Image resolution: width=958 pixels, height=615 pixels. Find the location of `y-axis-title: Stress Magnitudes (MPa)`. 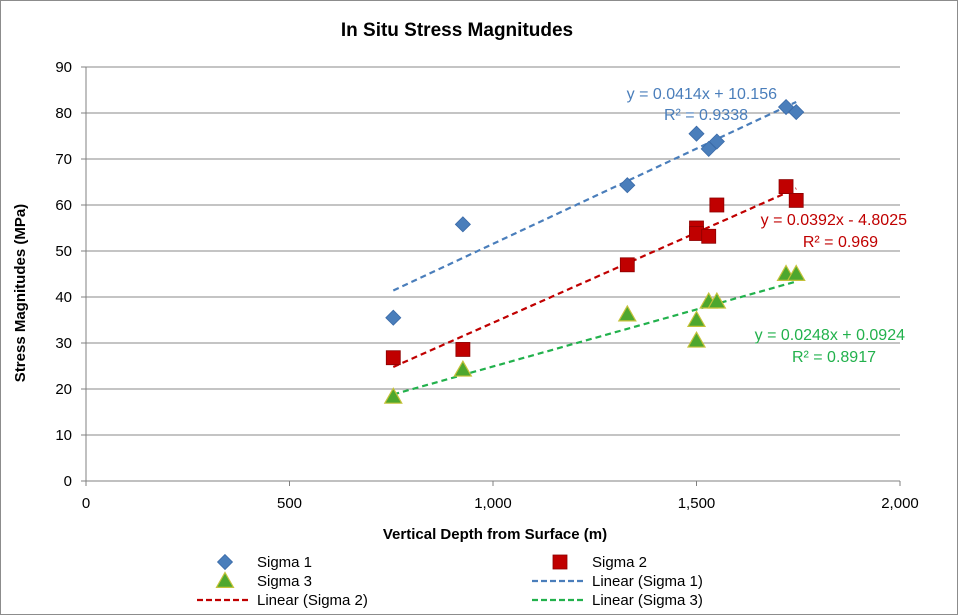

y-axis-title: Stress Magnitudes (MPa) is located at coordinates (20, 293).